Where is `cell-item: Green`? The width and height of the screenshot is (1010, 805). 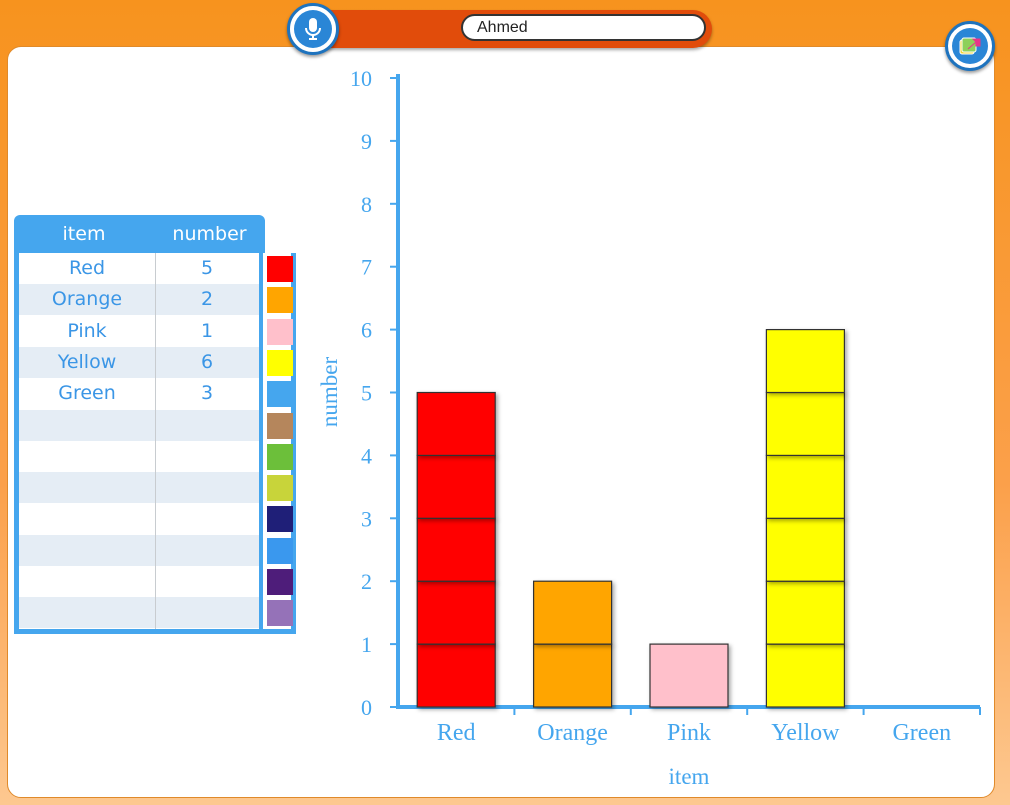 cell-item: Green is located at coordinates (87, 393).